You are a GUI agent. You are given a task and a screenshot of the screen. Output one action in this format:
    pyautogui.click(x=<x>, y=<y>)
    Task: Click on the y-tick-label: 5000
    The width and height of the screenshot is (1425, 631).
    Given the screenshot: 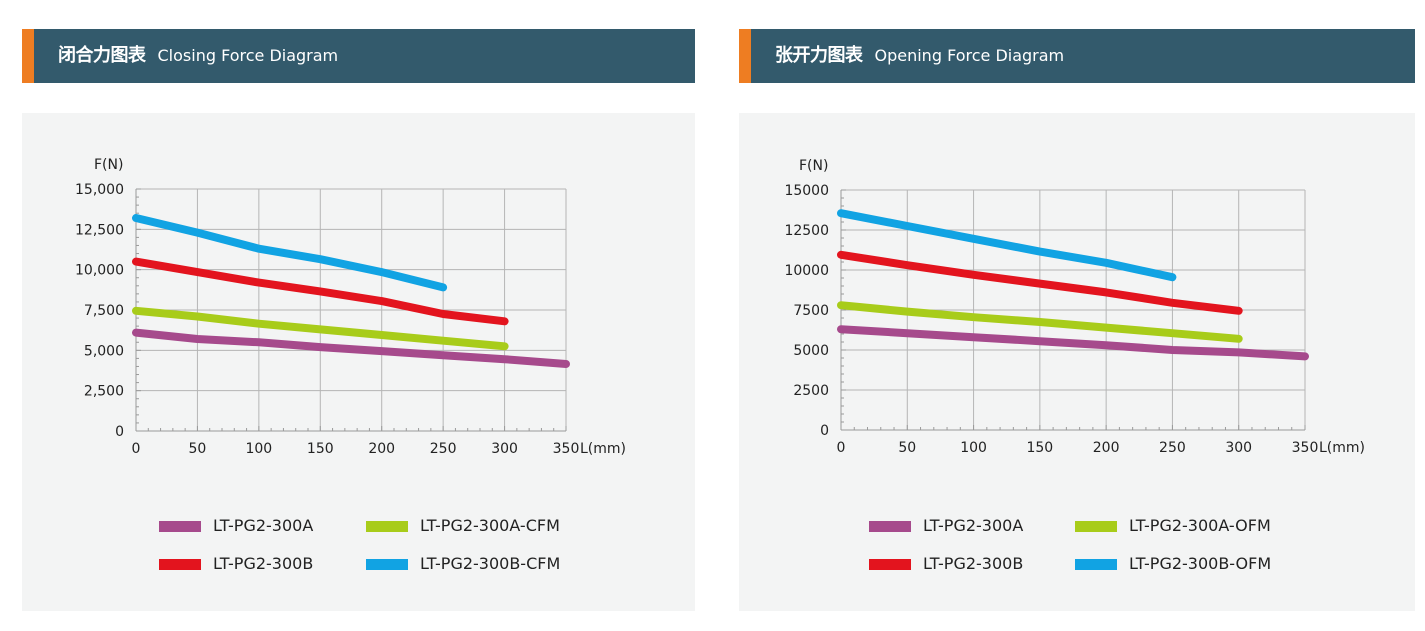 What is the action you would take?
    pyautogui.click(x=811, y=351)
    